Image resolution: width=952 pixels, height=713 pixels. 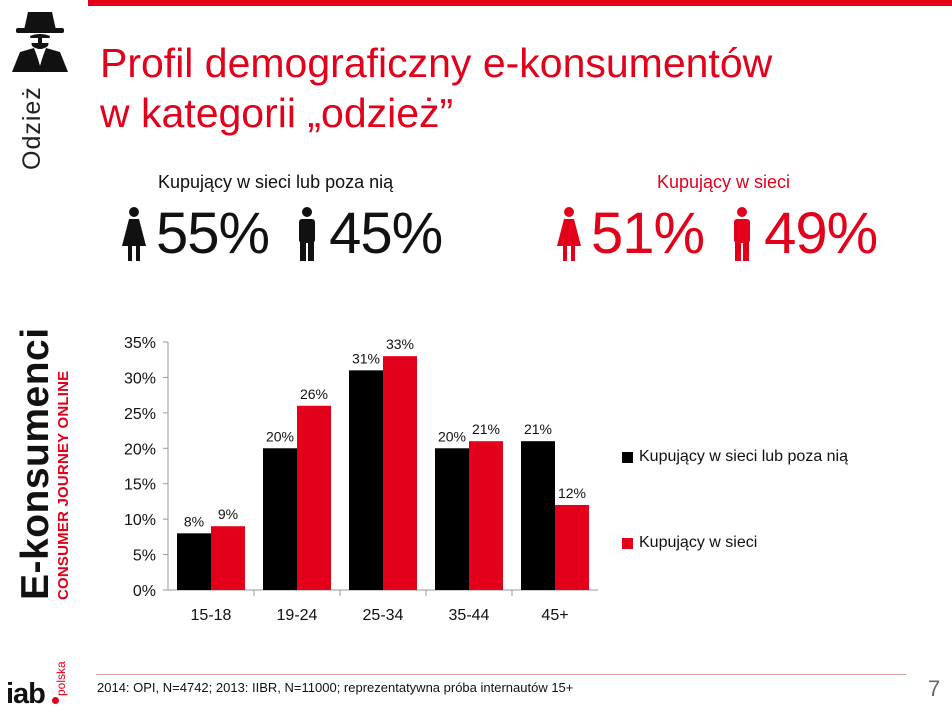 What do you see at coordinates (140, 343) in the screenshot?
I see `y-tick-label: 35%` at bounding box center [140, 343].